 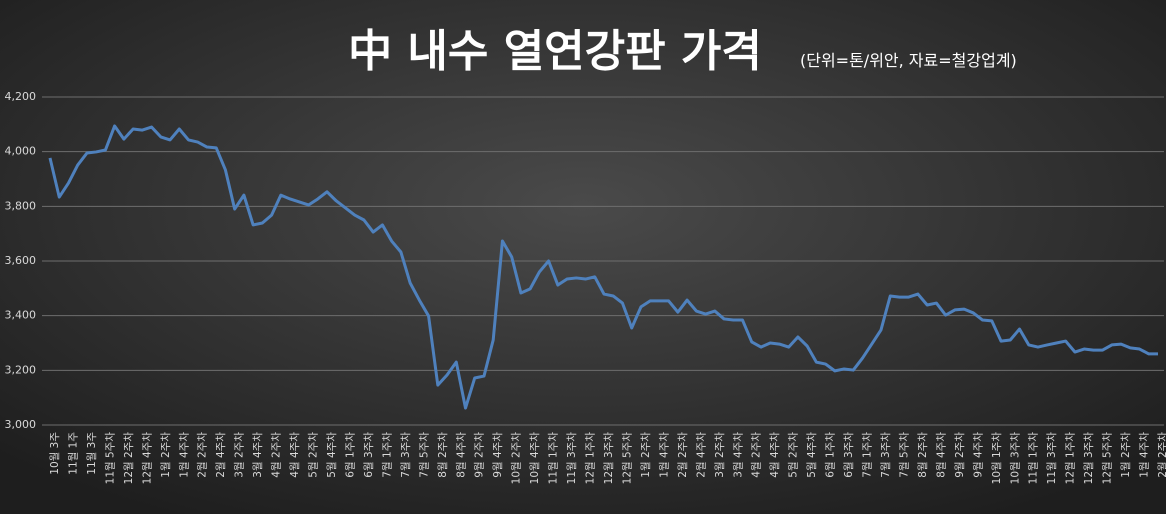 What do you see at coordinates (535, 458) in the screenshot?
I see `x-tick-label: 10월 4주차` at bounding box center [535, 458].